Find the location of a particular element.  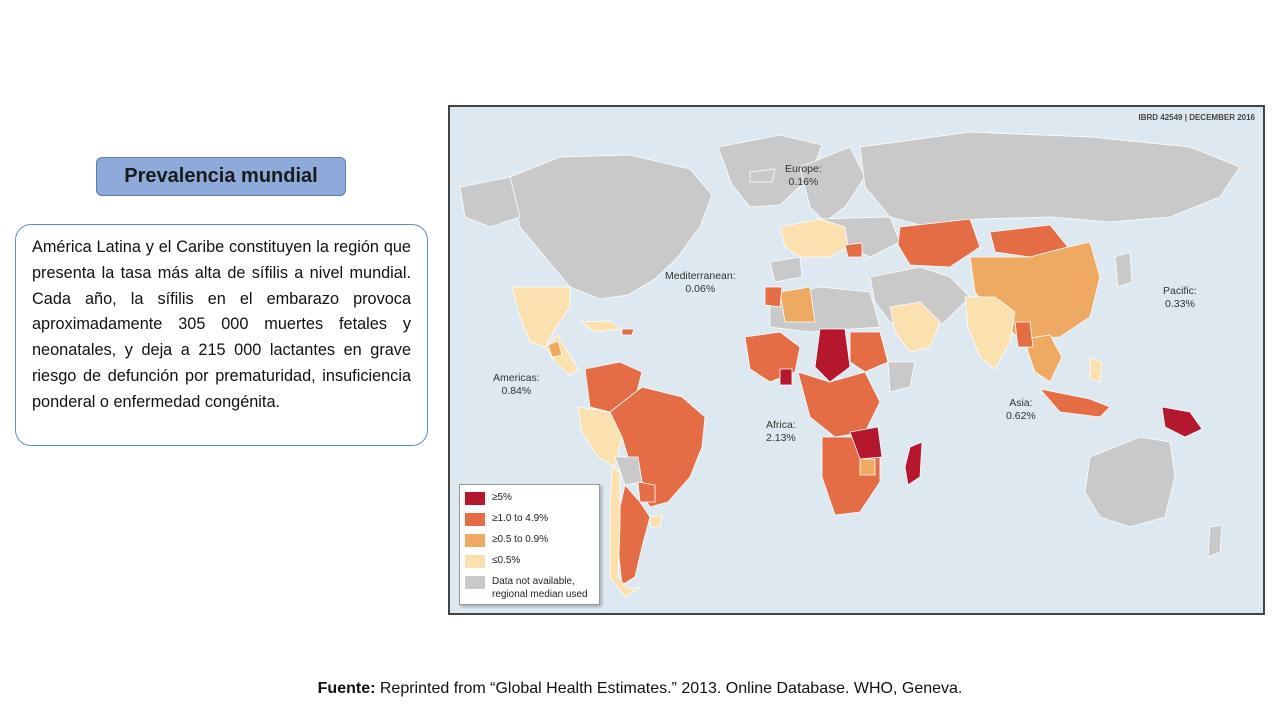

region-label-africa: Africa: 2.13% is located at coordinates (781, 432).